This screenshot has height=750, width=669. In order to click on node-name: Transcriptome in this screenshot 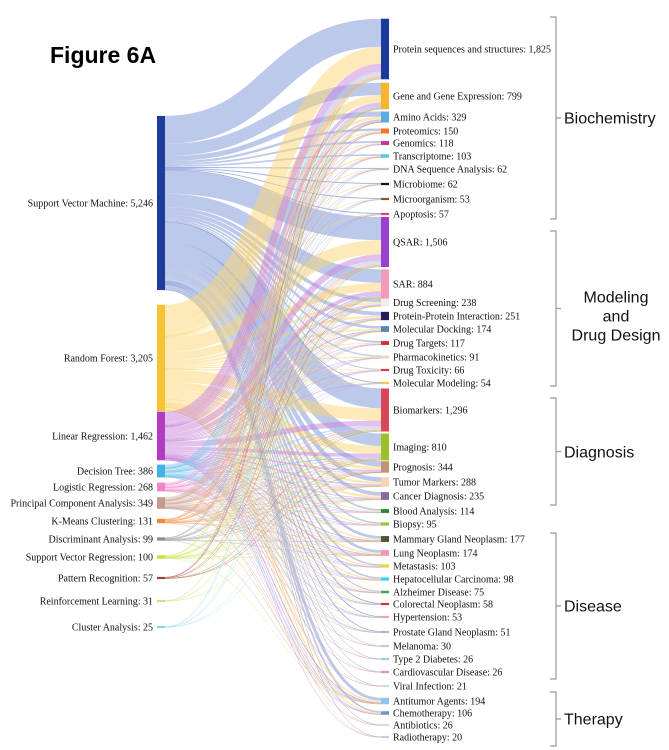, I will do `click(422, 157)`.